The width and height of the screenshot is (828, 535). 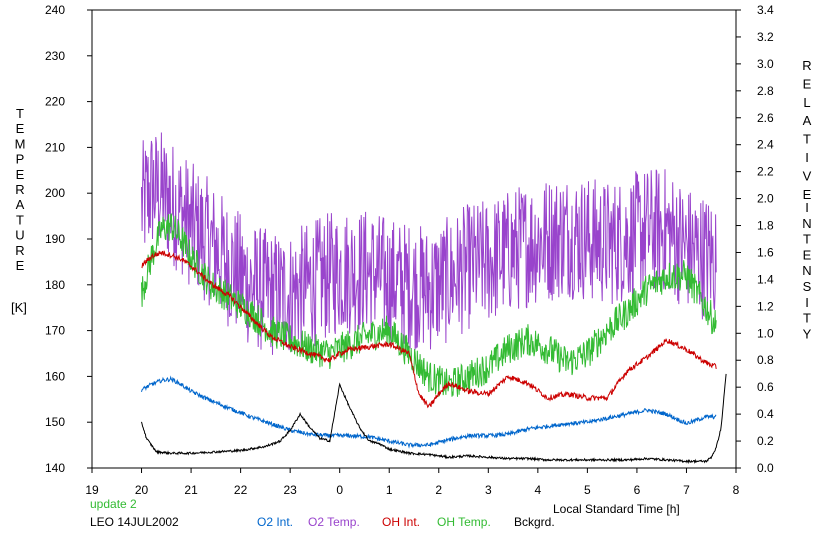 I want to click on series-line-o2-int, so click(x=429, y=412).